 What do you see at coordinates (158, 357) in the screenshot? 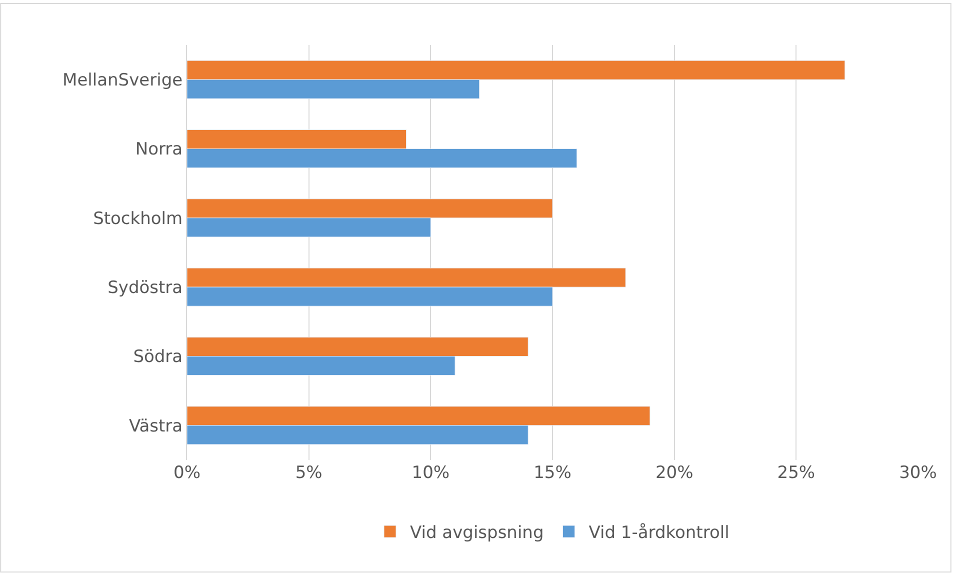
I see `y-tick-label: Södra` at bounding box center [158, 357].